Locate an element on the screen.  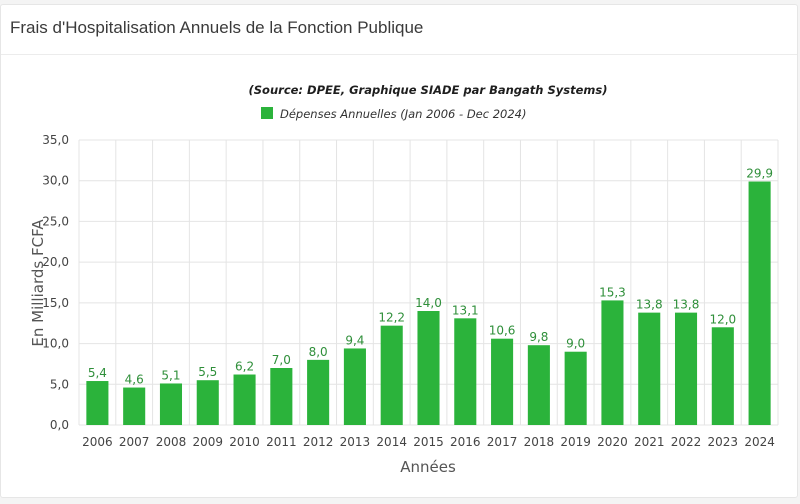
x-tick-label: 2018 is located at coordinates (539, 442).